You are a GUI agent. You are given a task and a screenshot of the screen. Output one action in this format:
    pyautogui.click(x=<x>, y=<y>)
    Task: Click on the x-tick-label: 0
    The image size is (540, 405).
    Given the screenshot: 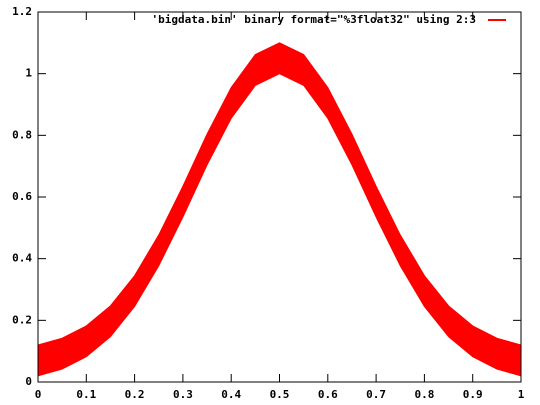 What is the action you would take?
    pyautogui.click(x=38, y=394)
    